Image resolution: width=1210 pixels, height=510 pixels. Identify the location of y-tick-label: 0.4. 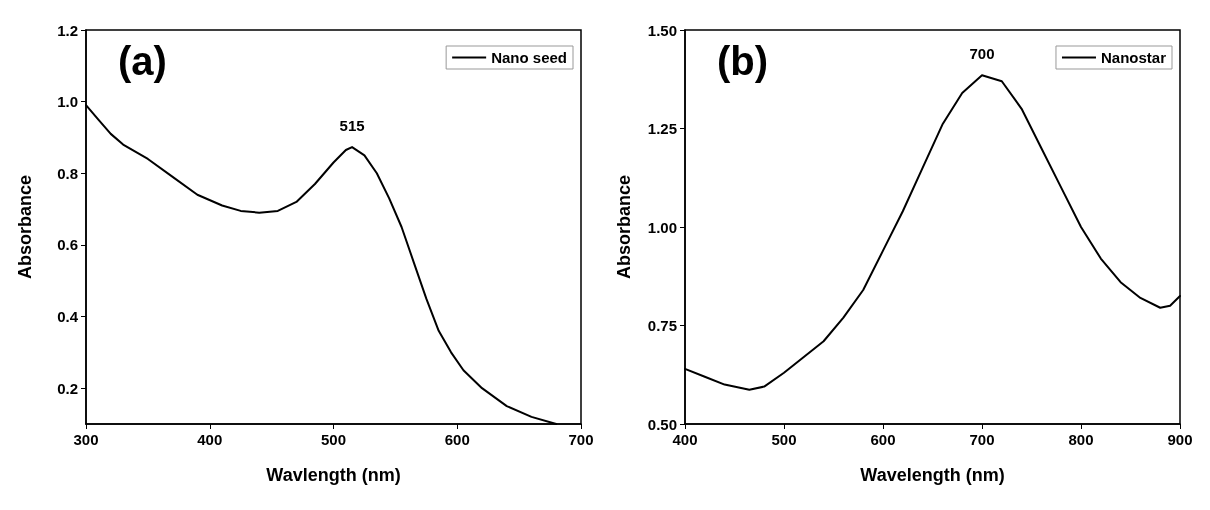
(68, 317).